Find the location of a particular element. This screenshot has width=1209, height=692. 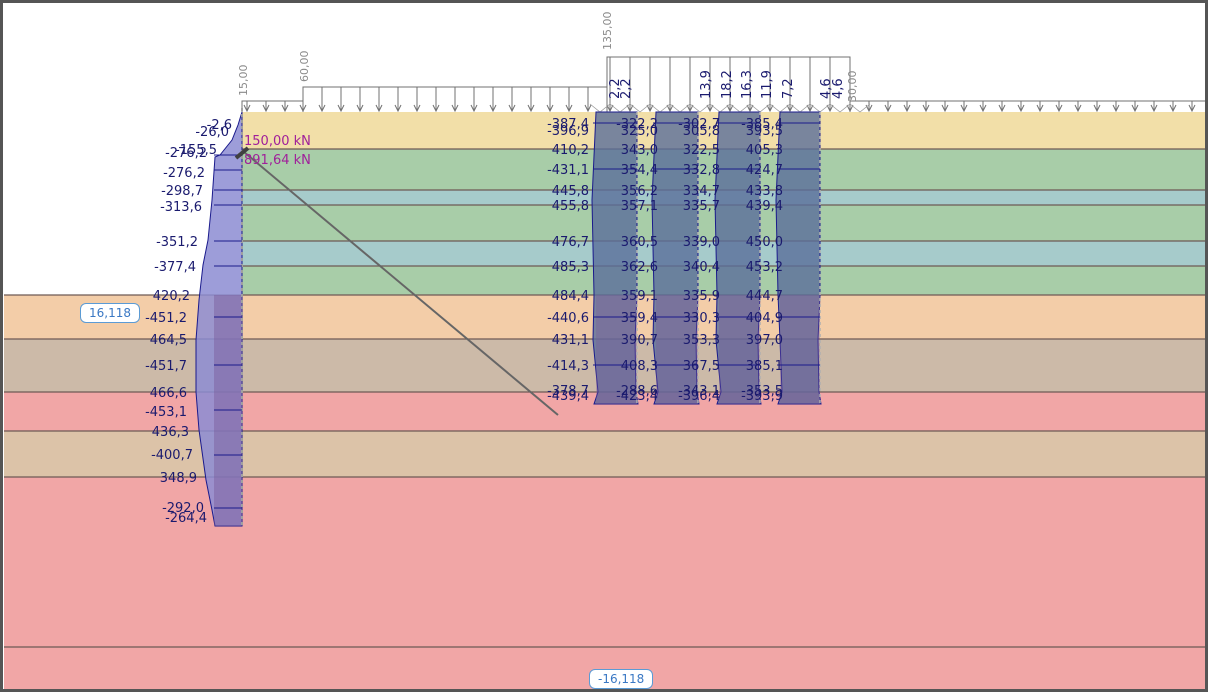

pile-4-value-label: -353,5 is located at coordinates (762, 391).